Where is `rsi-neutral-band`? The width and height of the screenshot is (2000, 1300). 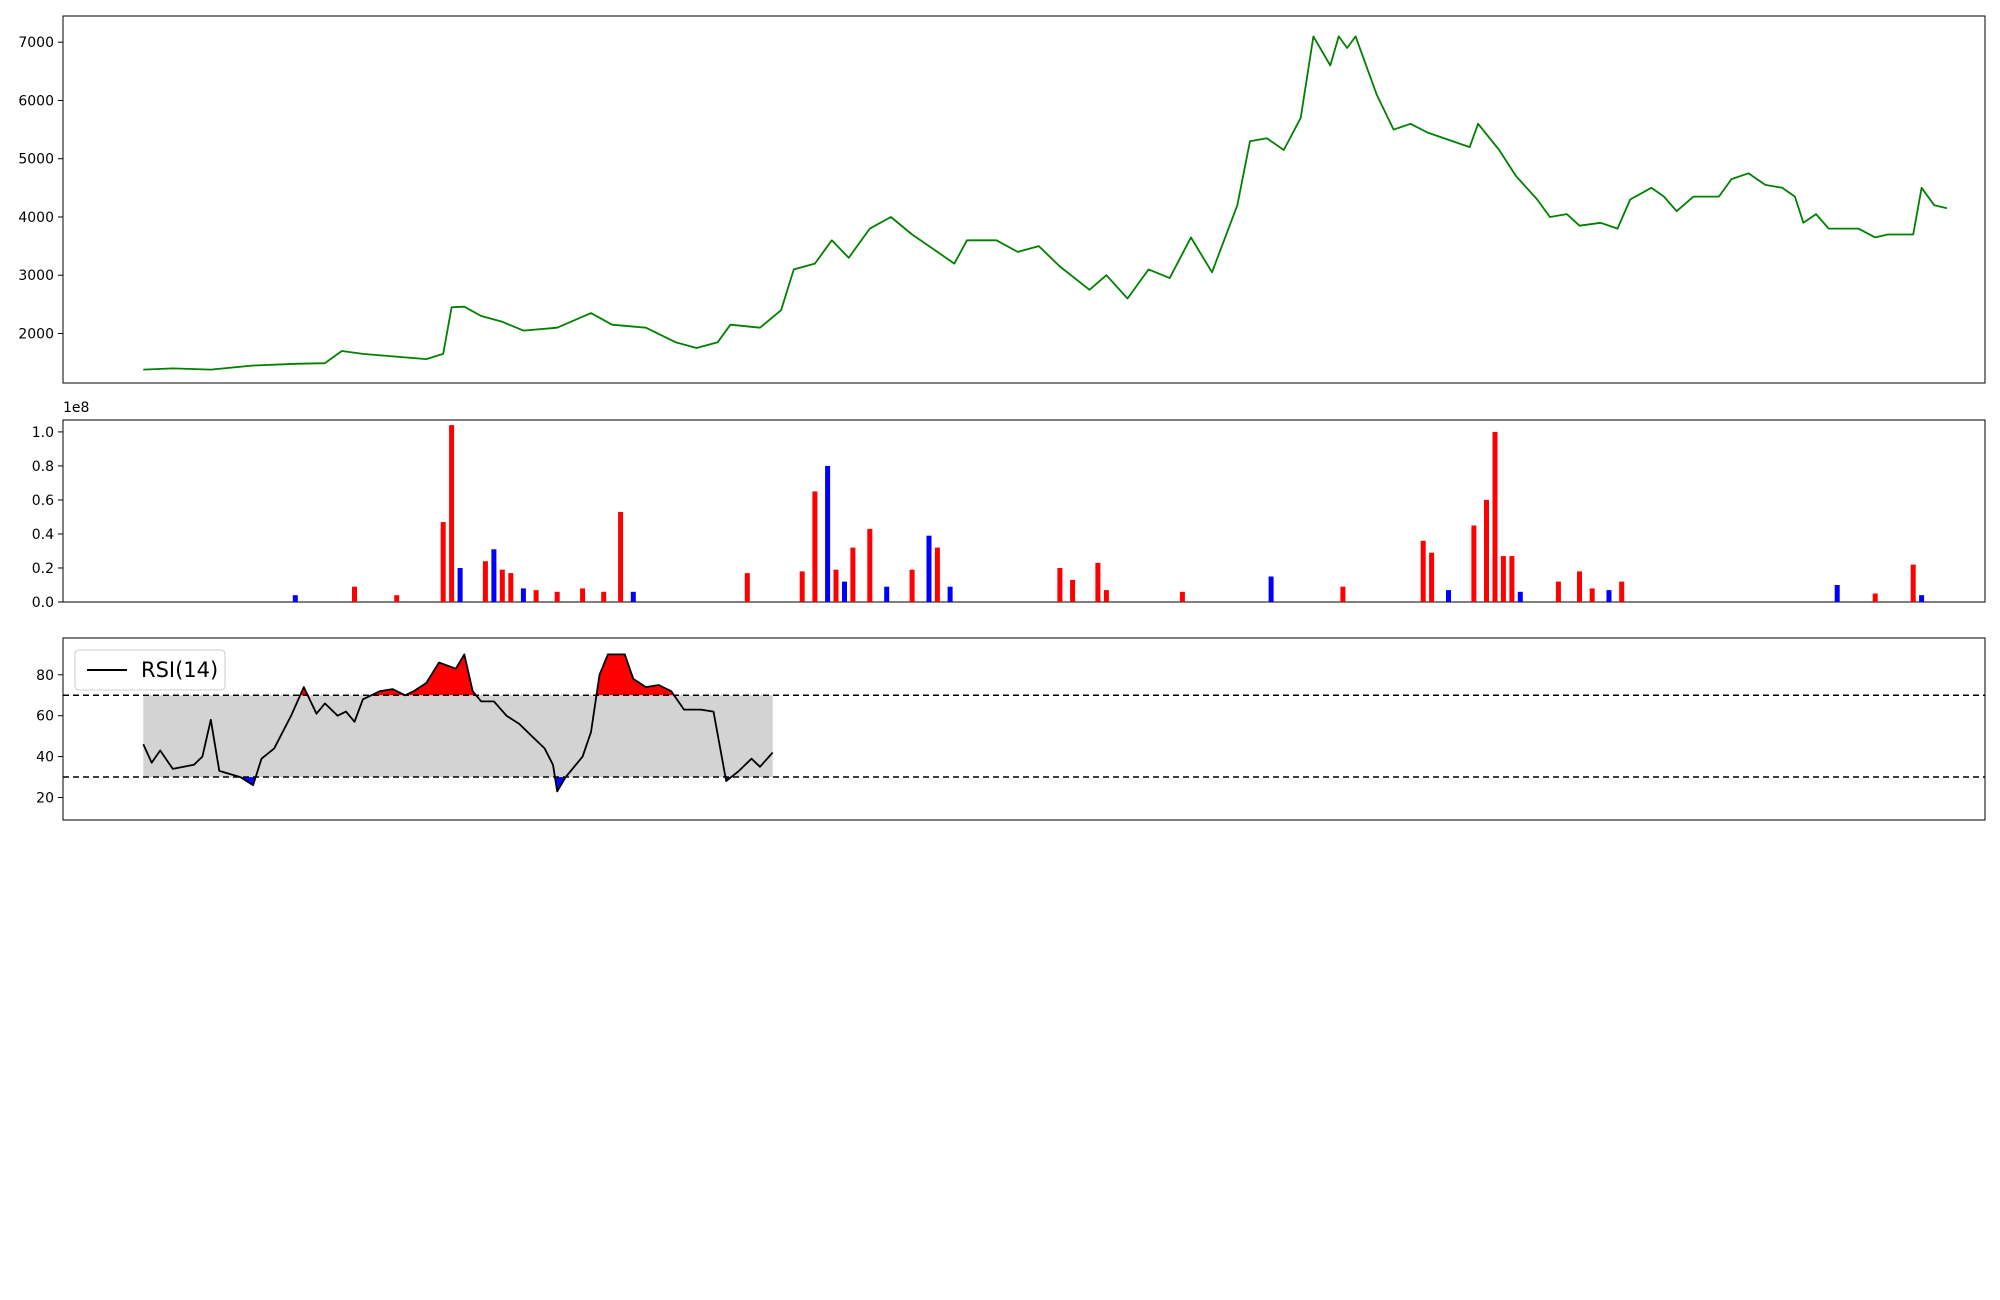
rsi-neutral-band is located at coordinates (458, 736).